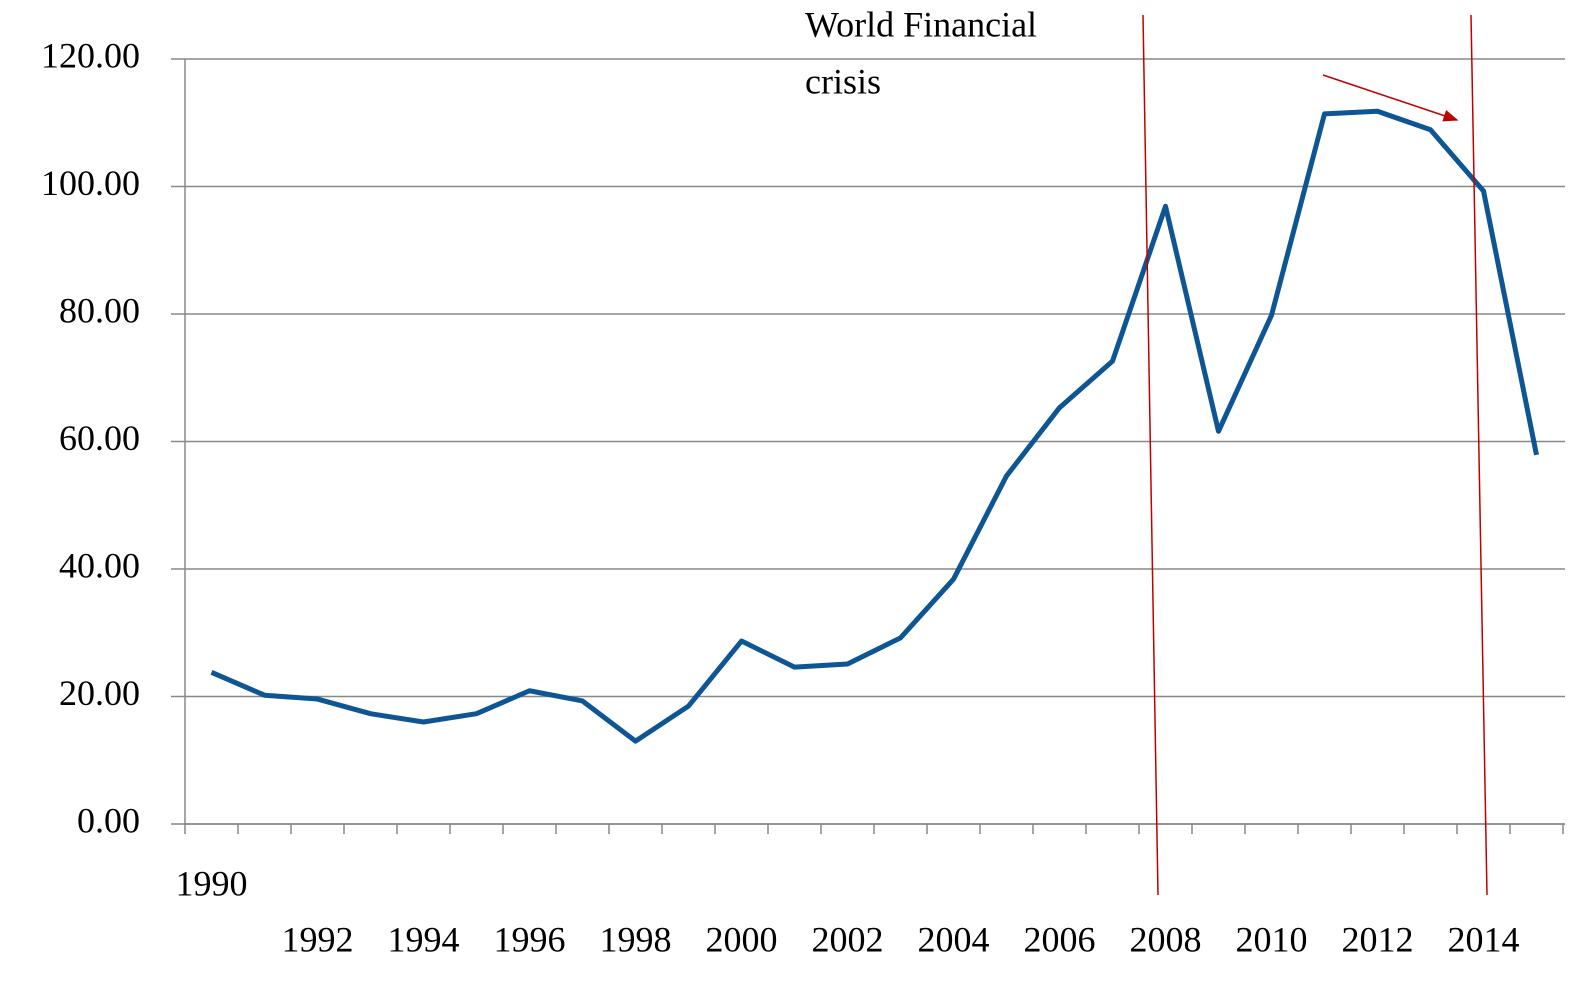 The width and height of the screenshot is (1589, 983). Describe the element at coordinates (1060, 939) in the screenshot. I see `x-tick-label: 2006` at that location.